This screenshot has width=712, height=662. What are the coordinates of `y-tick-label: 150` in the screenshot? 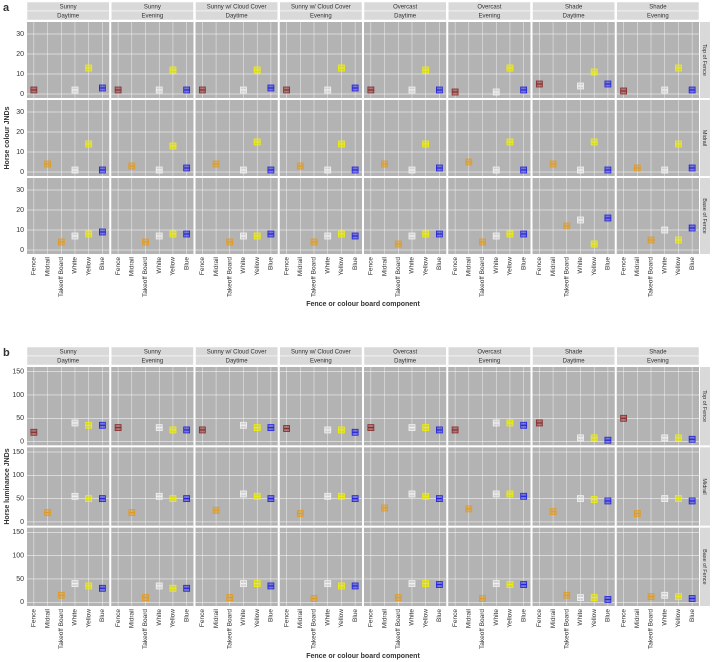 It's located at (18, 452).